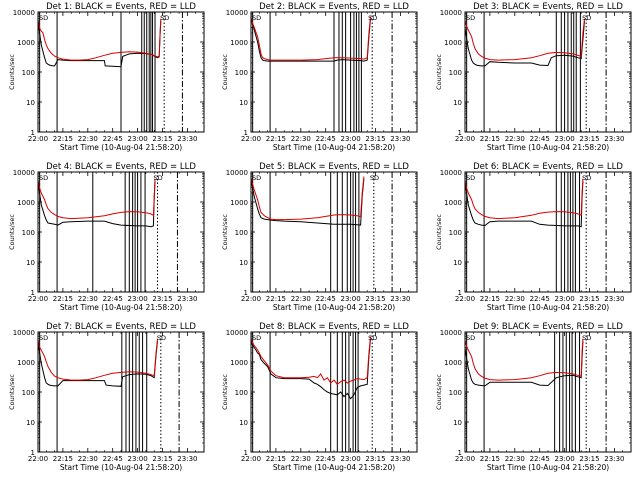  Describe the element at coordinates (334, 167) in the screenshot. I see `panel-title: Det 5: BLACK = Events, RED = LLD` at that location.